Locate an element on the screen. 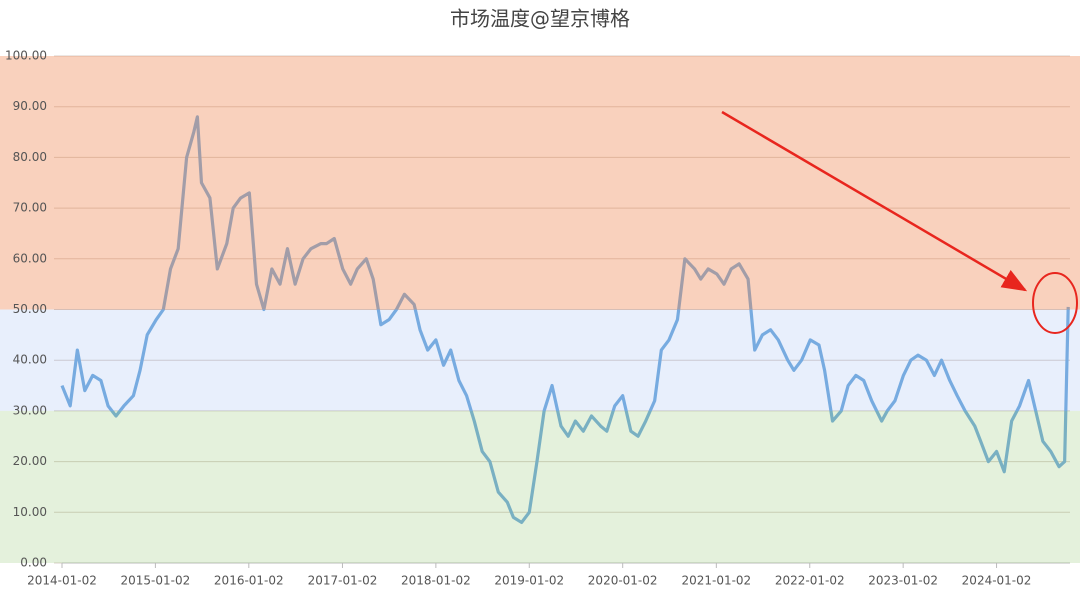 This screenshot has height=596, width=1080. y-tick-label: 10.00 is located at coordinates (30, 512).